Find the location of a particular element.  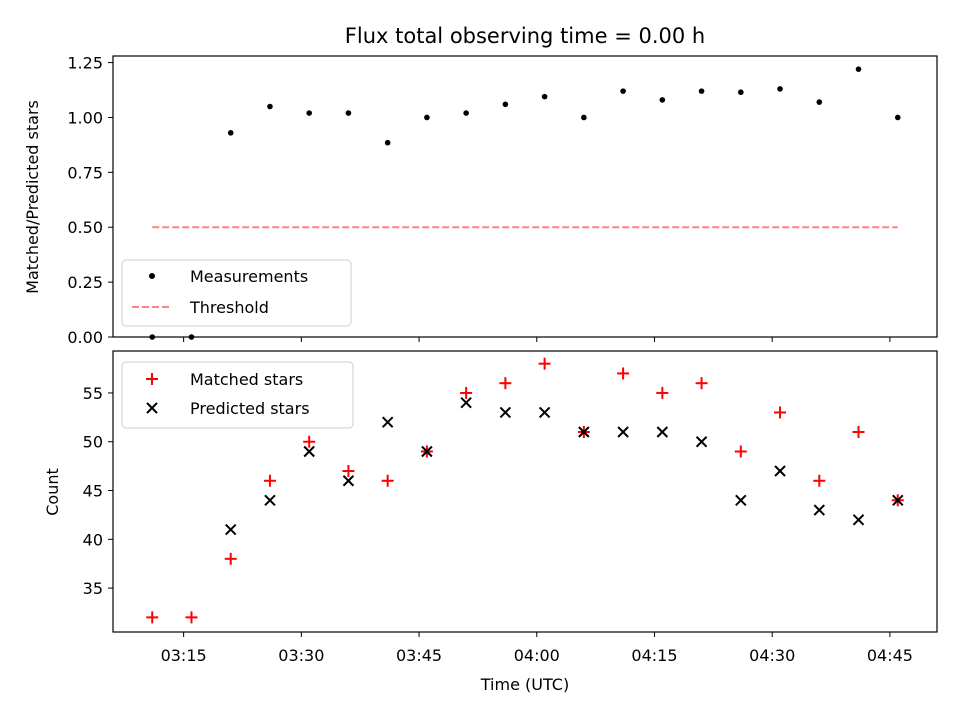

top-y-tick-label: 1.00 is located at coordinates (85, 117).